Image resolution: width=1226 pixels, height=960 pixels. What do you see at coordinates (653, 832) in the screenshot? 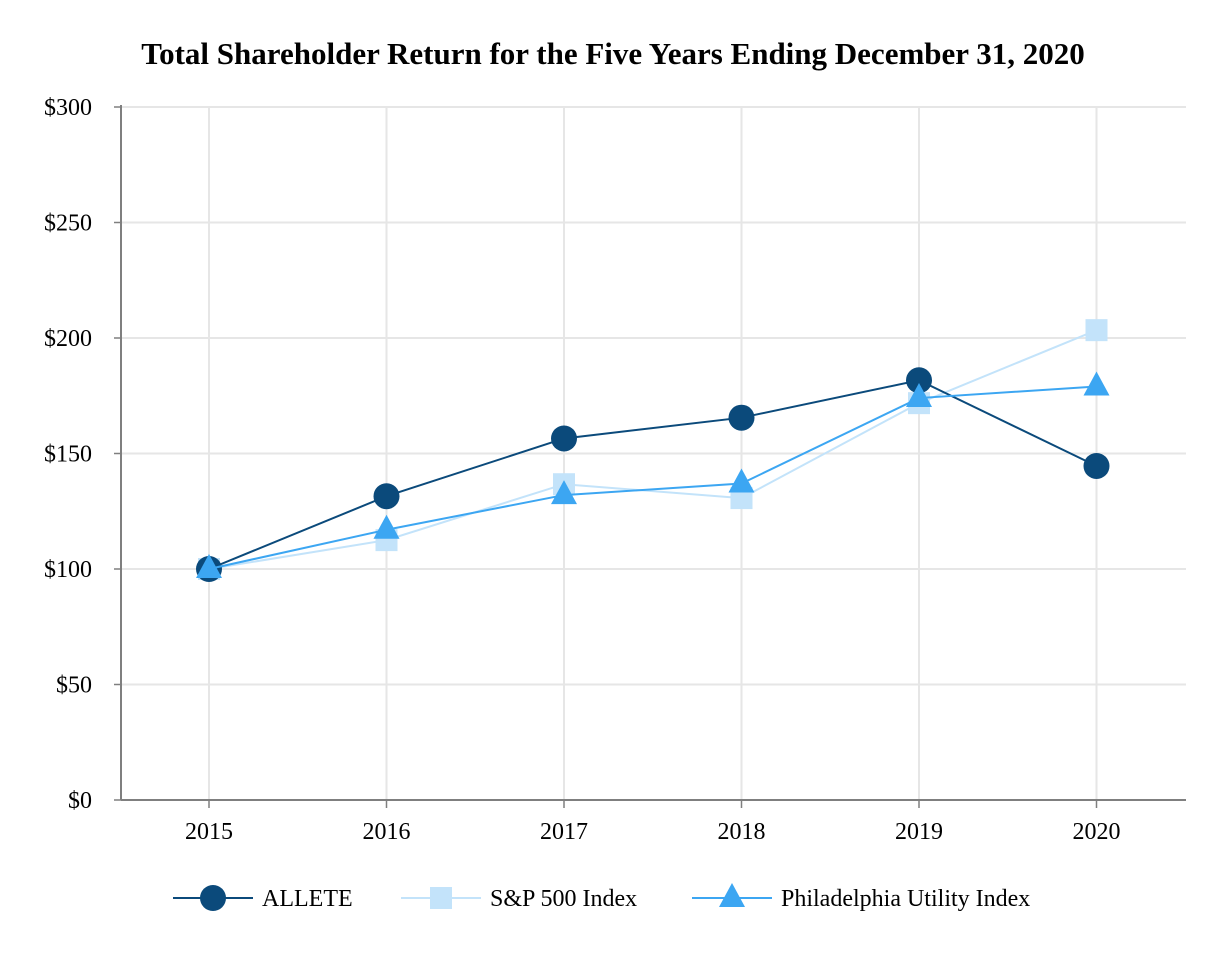
I see `x-tick-labels: 2015 2016 2017 2018 2019 2020` at bounding box center [653, 832].